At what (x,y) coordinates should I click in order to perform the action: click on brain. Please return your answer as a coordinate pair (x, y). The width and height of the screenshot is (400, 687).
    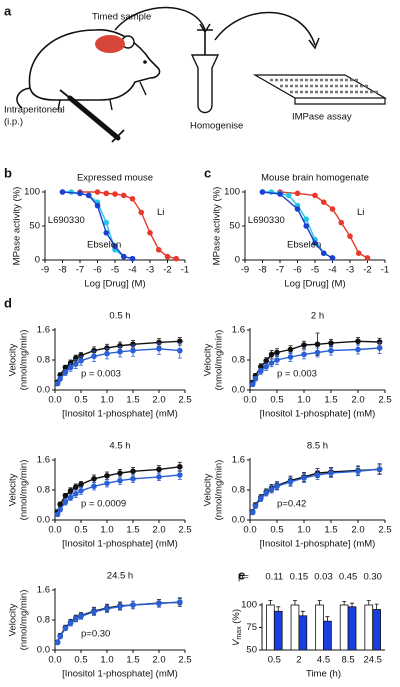
    Looking at the image, I should click on (110, 44).